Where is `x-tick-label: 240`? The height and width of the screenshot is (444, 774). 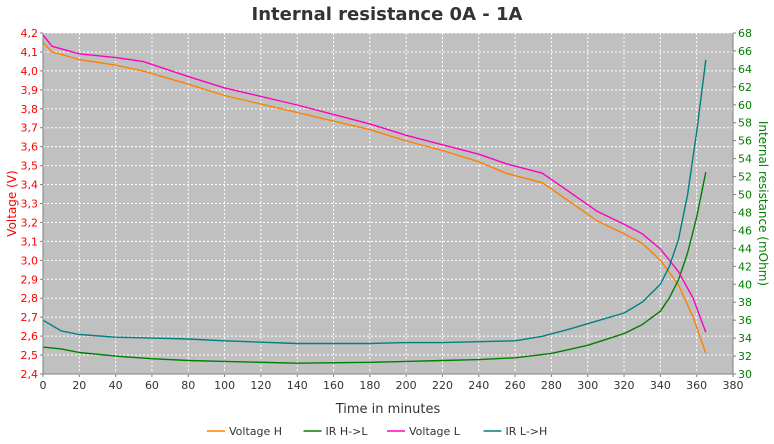
x-tick-label: 240 is located at coordinates (478, 385).